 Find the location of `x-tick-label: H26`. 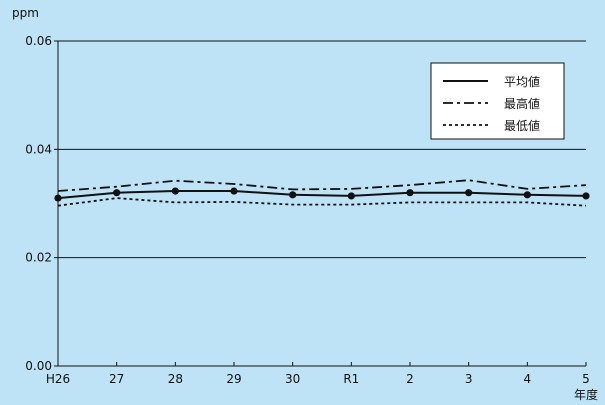

x-tick-label: H26 is located at coordinates (58, 379).